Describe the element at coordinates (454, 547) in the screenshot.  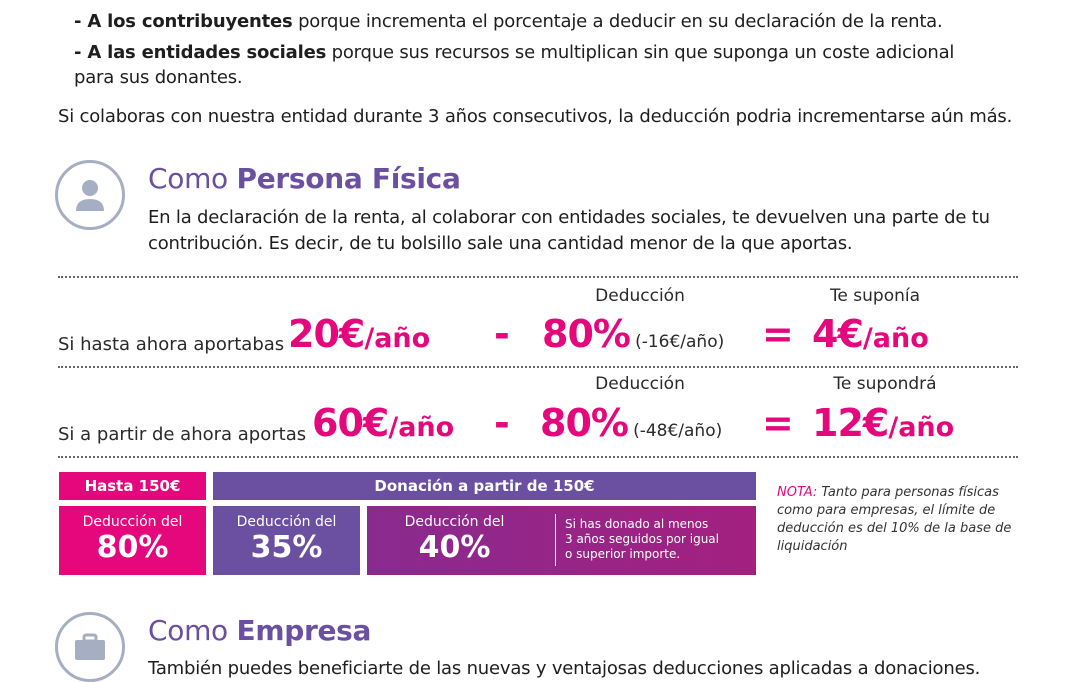
I see `cell-value: 40%` at that location.